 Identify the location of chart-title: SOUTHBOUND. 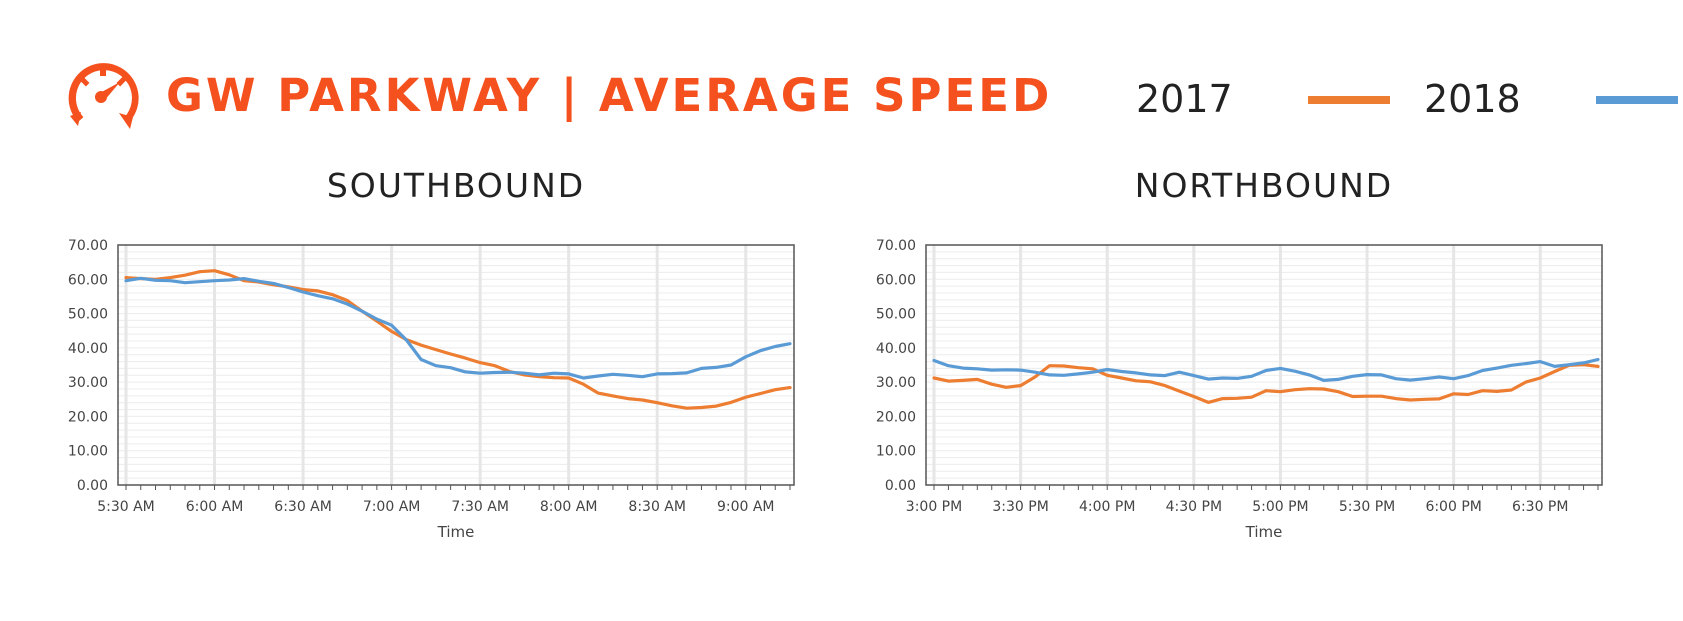
(456, 185).